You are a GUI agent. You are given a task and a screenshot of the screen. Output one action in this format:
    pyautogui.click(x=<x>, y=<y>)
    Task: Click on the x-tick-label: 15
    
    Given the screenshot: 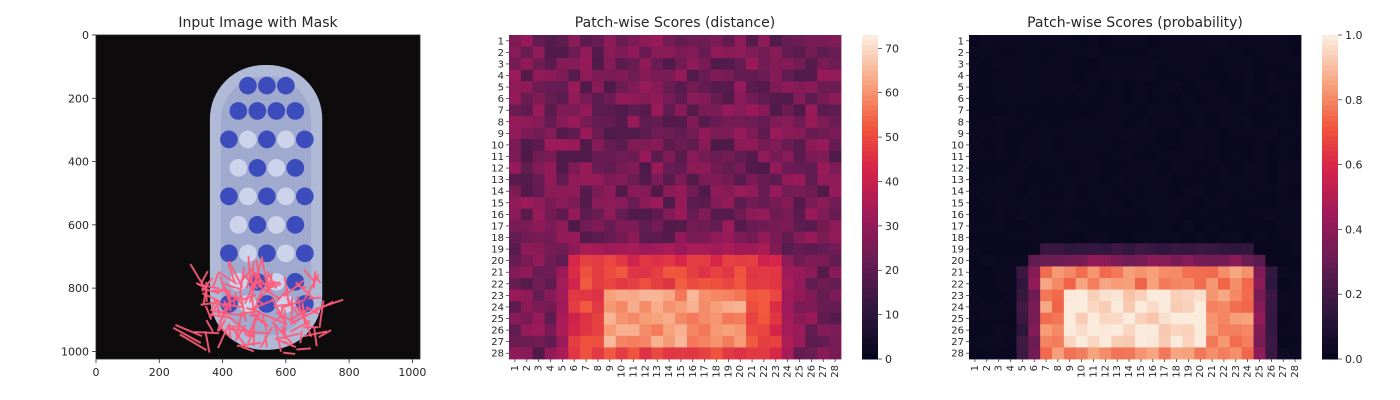 What is the action you would take?
    pyautogui.click(x=681, y=371)
    